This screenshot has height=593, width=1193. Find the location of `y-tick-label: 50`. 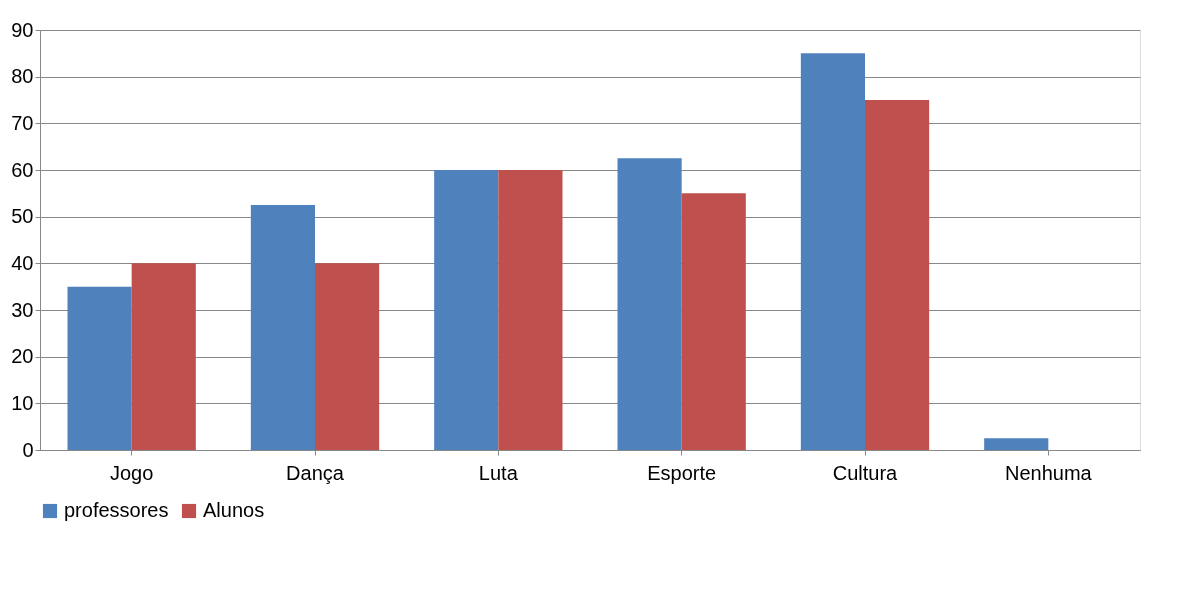

y-tick-label: 50 is located at coordinates (22, 216).